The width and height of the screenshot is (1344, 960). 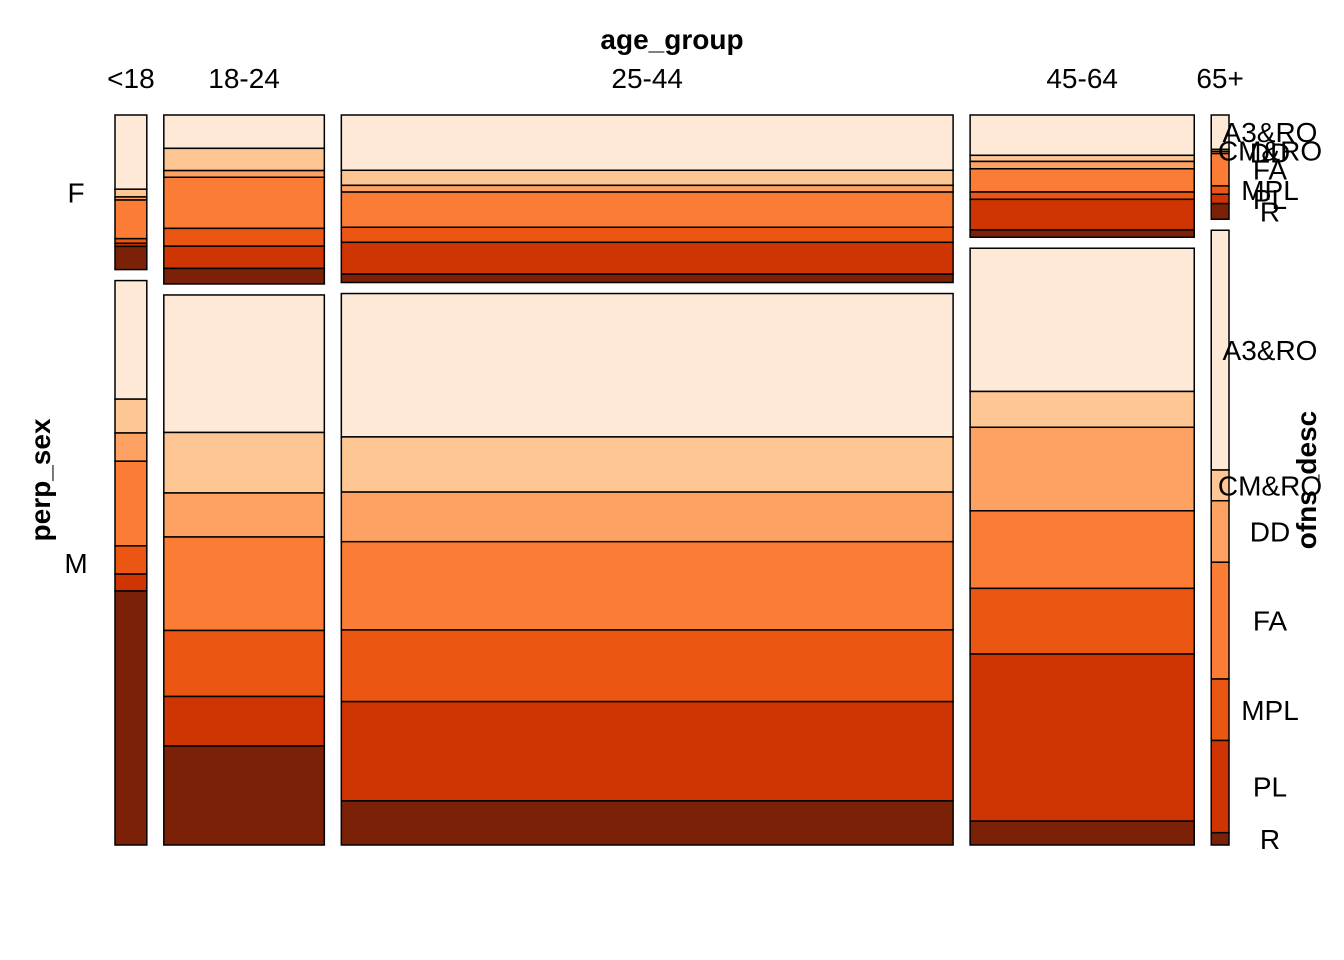 I want to click on z-tick-f-dd: DD, so click(x=1270, y=153).